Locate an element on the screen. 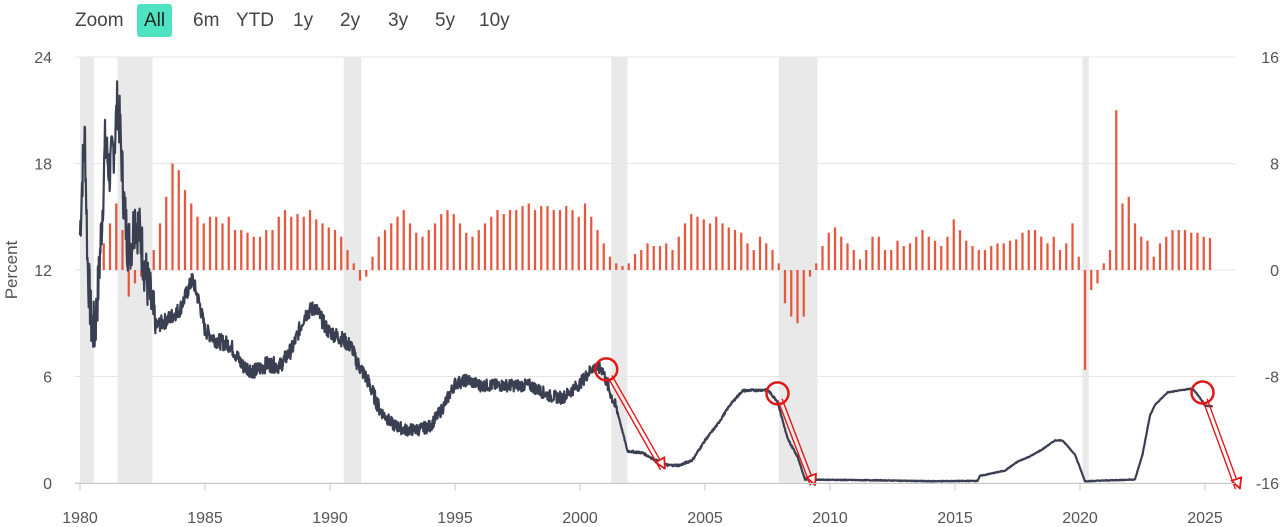 This screenshot has height=527, width=1280. zoom-6m-button: 6m is located at coordinates (206, 20).